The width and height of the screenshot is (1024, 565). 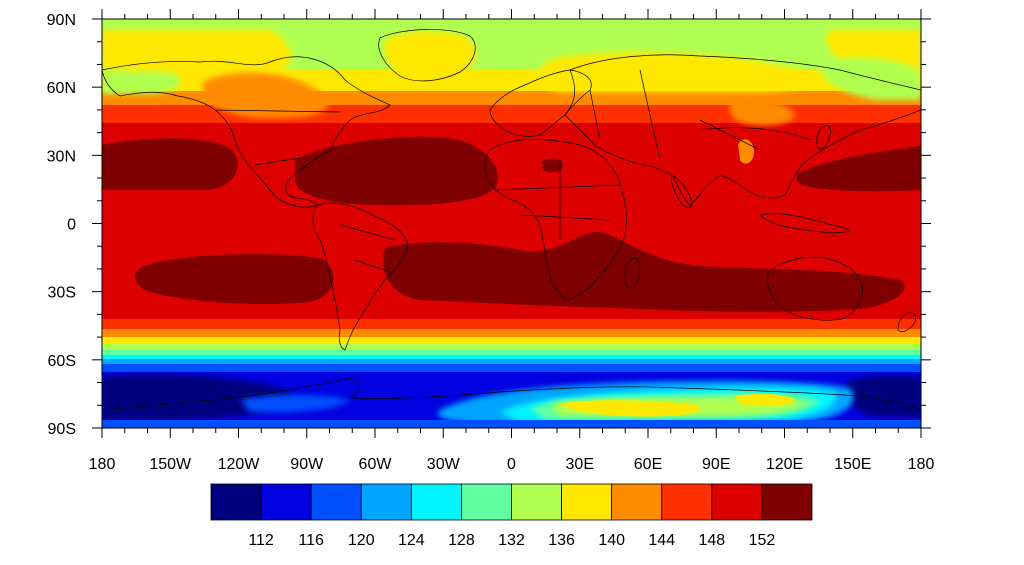 I want to click on border-eurasia, so click(x=675, y=115).